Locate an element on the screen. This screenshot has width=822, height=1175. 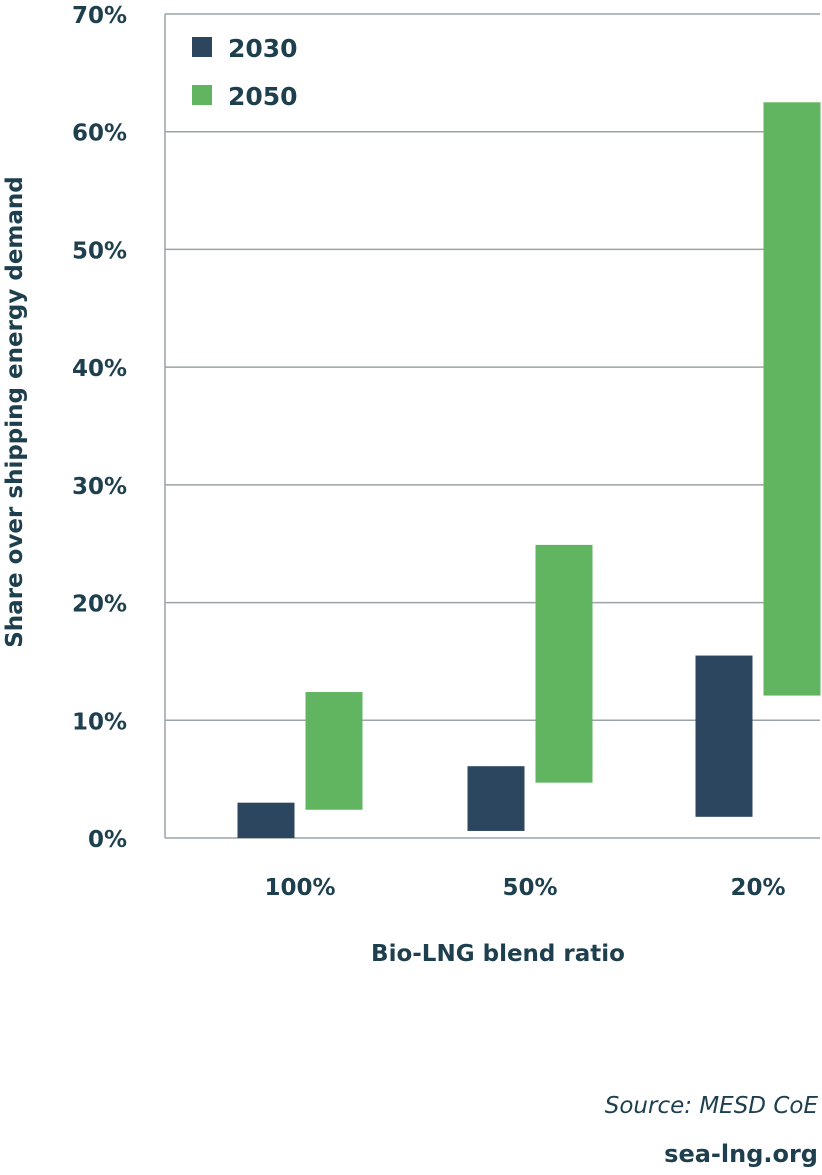
legend-swatch-2050 is located at coordinates (202, 95).